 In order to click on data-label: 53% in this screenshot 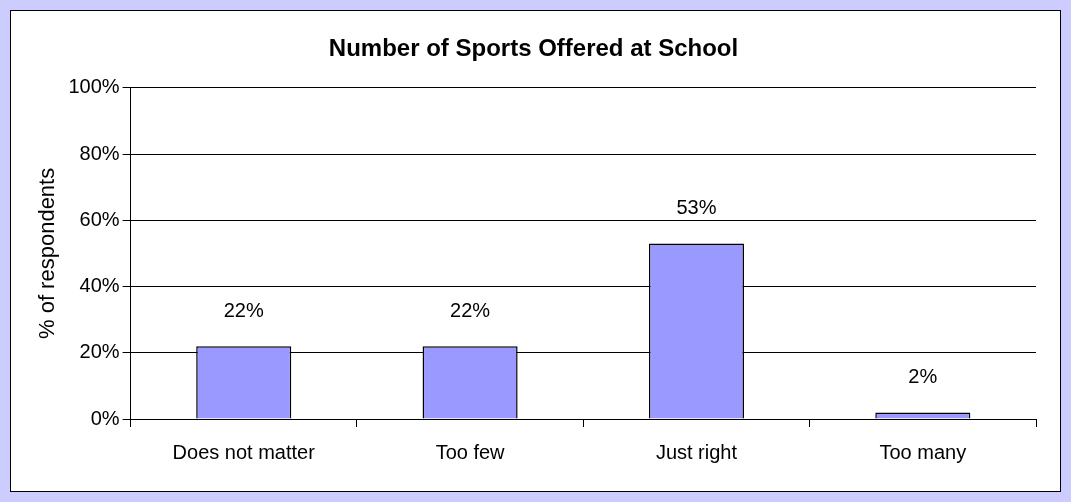, I will do `click(696, 206)`.